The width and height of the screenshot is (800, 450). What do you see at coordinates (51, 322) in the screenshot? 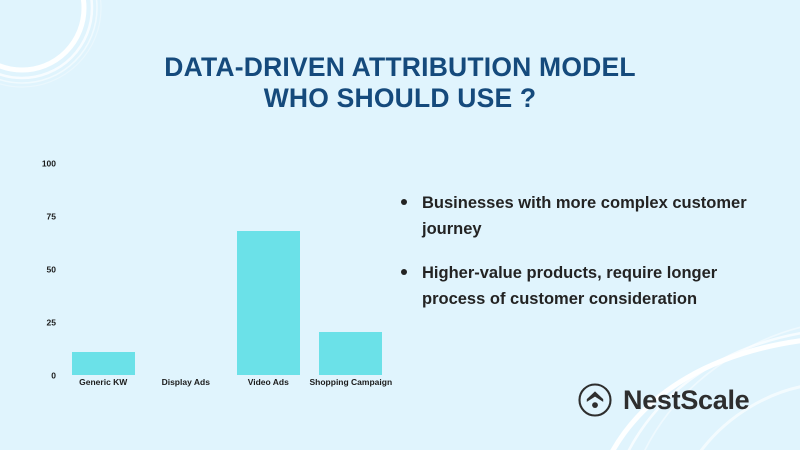
I see `y-axis-tick-label: 25` at bounding box center [51, 322].